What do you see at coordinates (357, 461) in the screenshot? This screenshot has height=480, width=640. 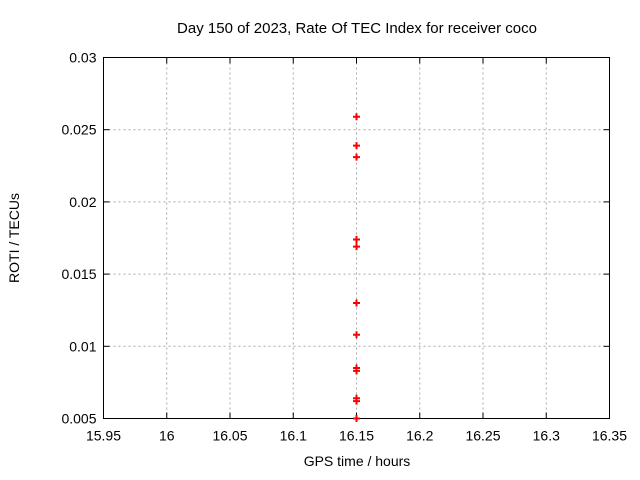 I see `x-axis-label: GPS time / hours` at bounding box center [357, 461].